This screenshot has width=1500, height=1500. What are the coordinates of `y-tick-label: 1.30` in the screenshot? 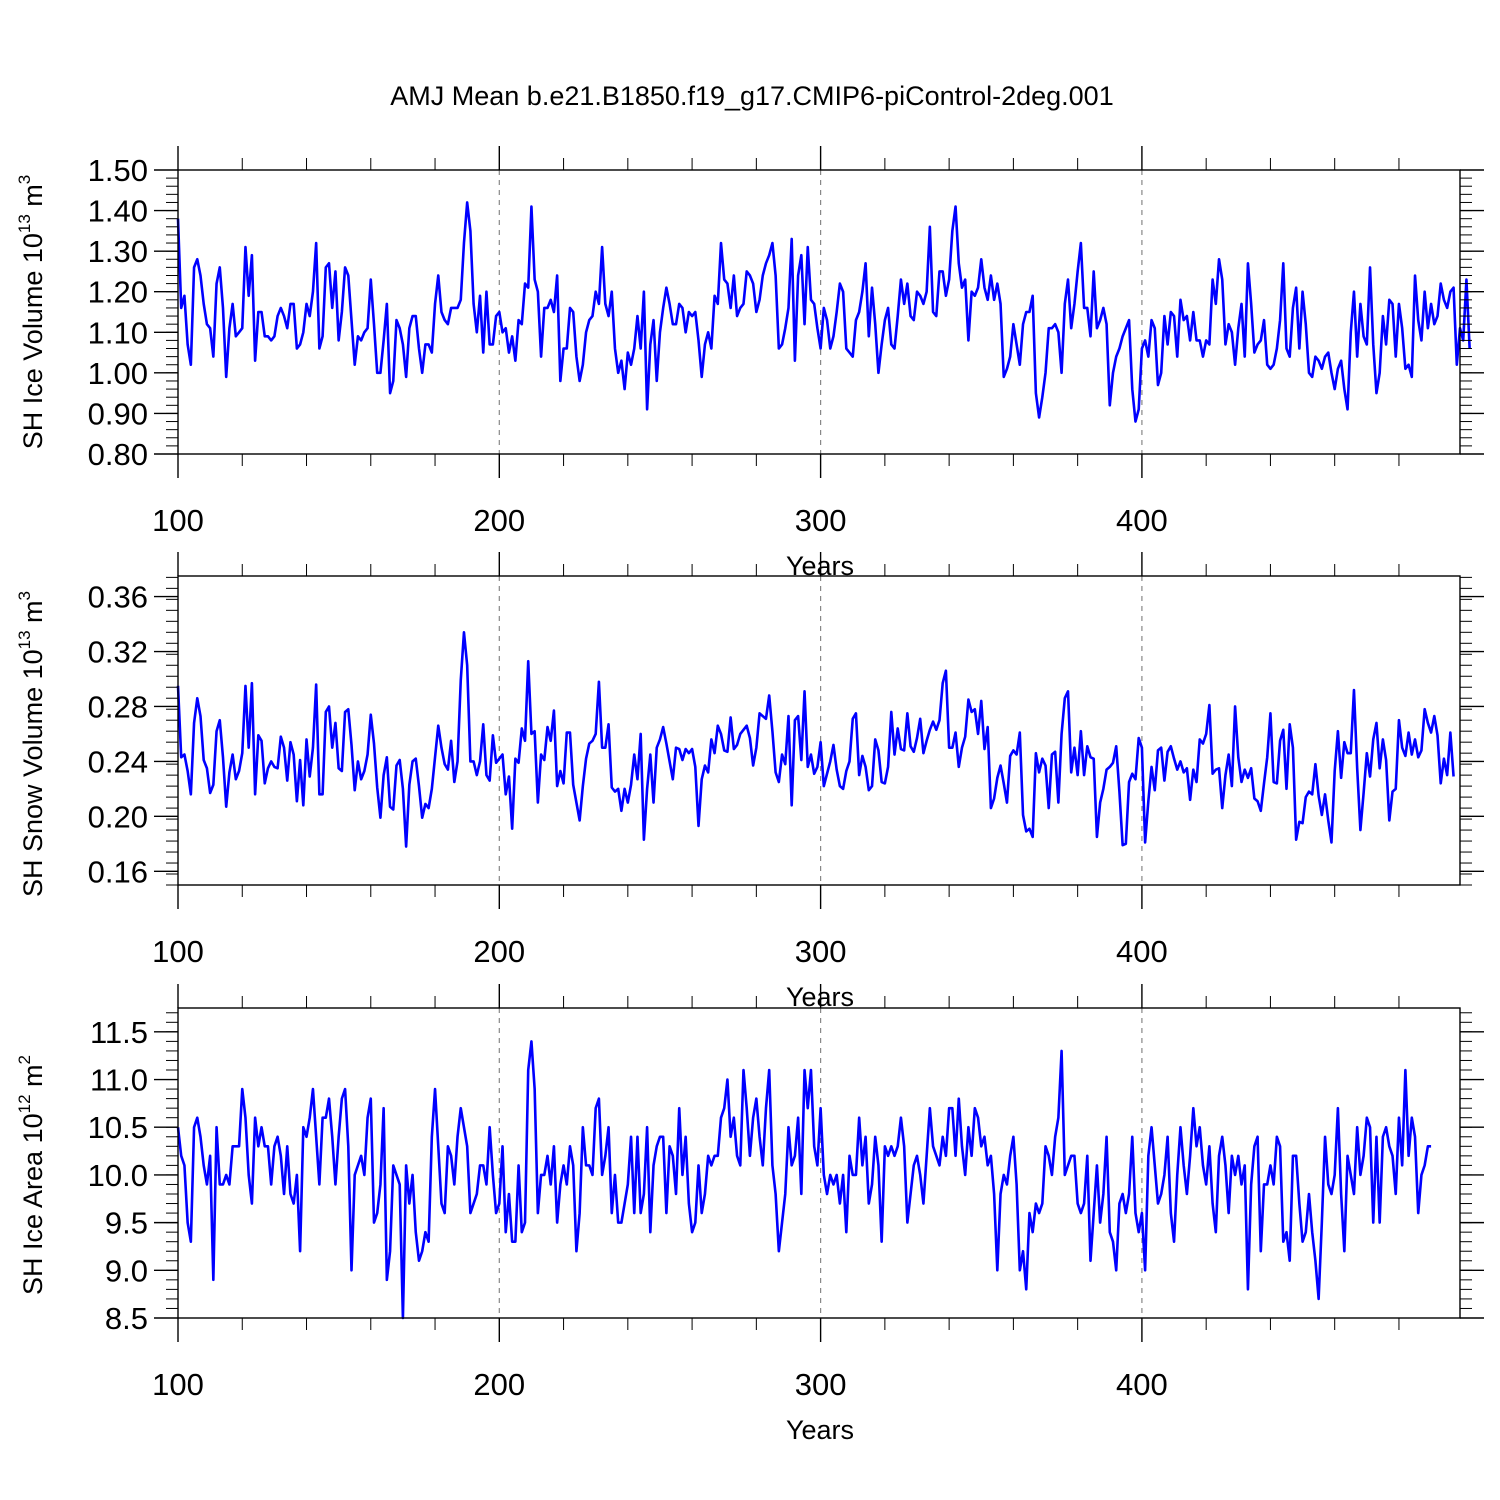 It's located at (118, 251).